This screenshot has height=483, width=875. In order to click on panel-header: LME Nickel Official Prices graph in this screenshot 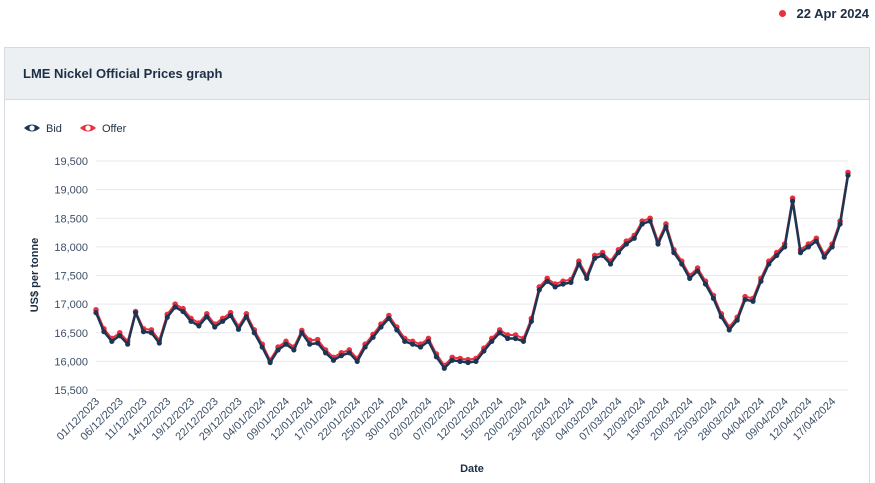, I will do `click(437, 74)`.